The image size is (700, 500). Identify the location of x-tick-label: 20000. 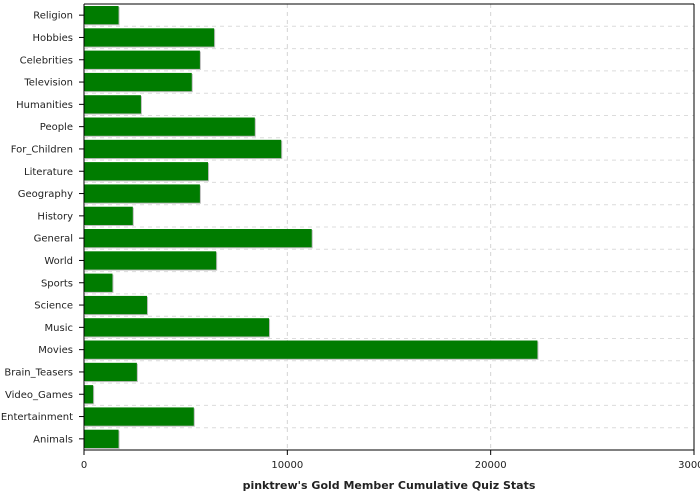
(491, 465).